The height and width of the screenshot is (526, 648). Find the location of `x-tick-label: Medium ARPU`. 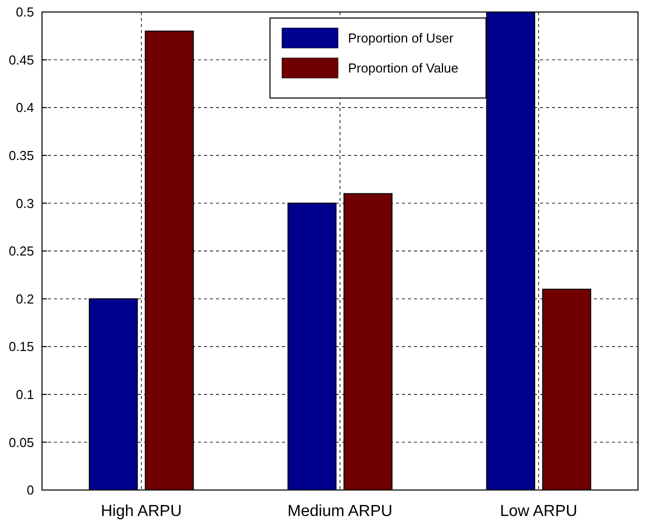

x-tick-label: Medium ARPU is located at coordinates (340, 511).